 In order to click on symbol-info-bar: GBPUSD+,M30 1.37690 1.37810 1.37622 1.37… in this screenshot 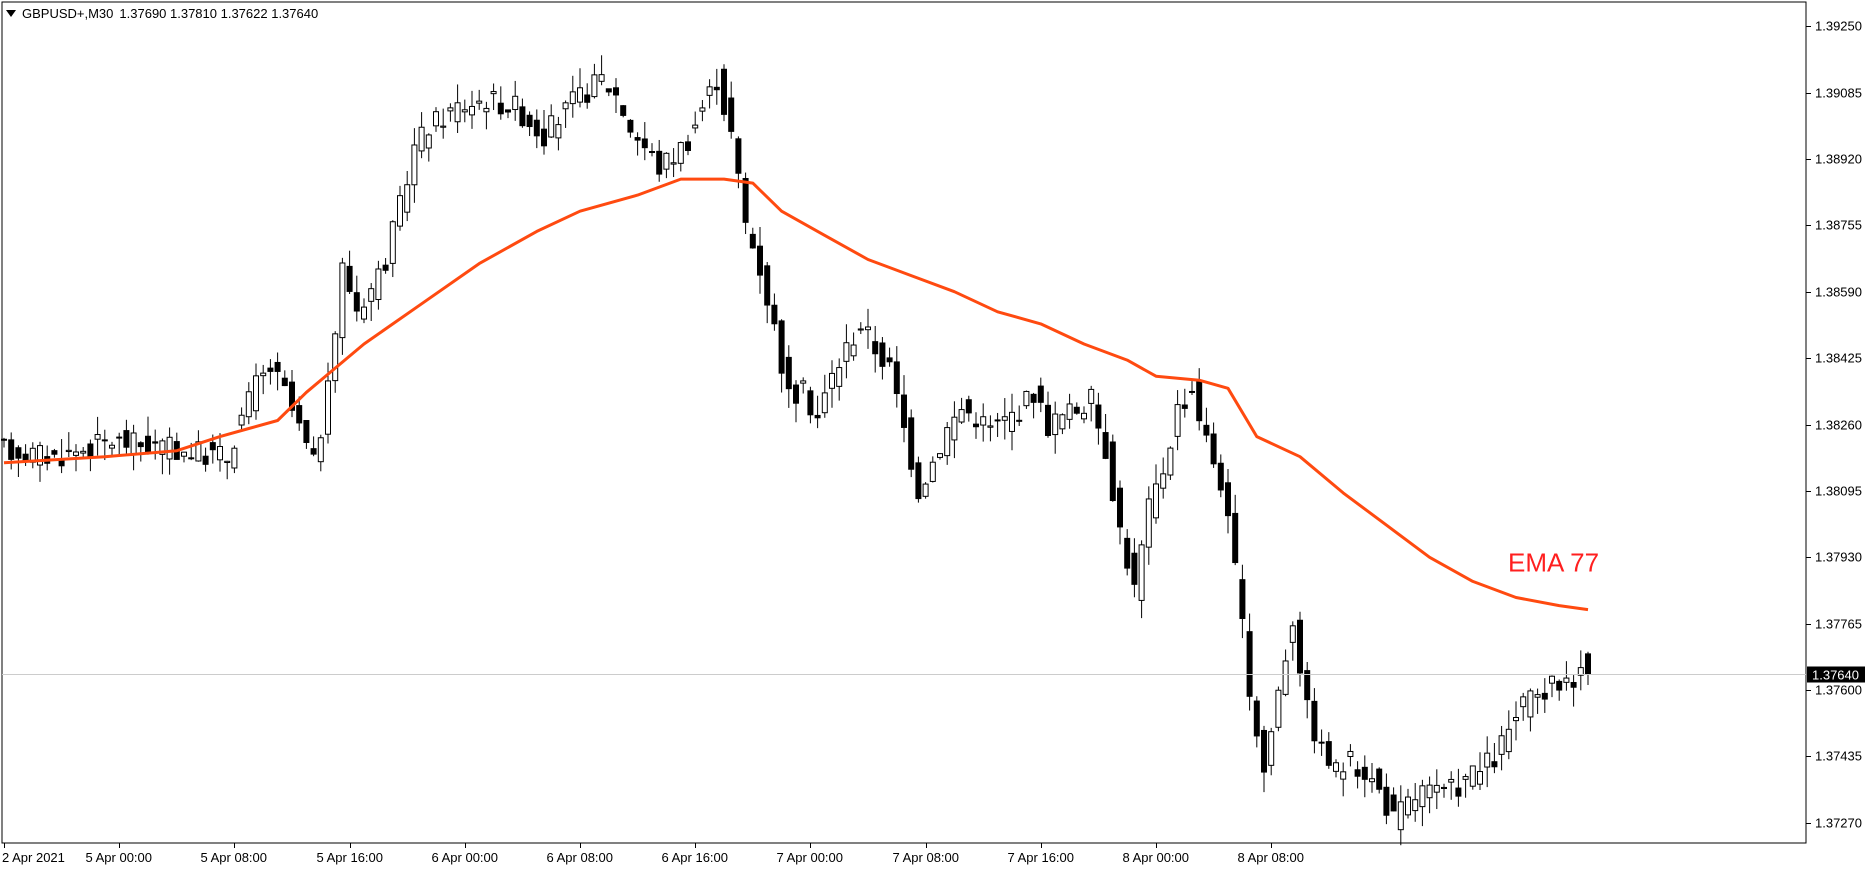, I will do `click(162, 13)`.